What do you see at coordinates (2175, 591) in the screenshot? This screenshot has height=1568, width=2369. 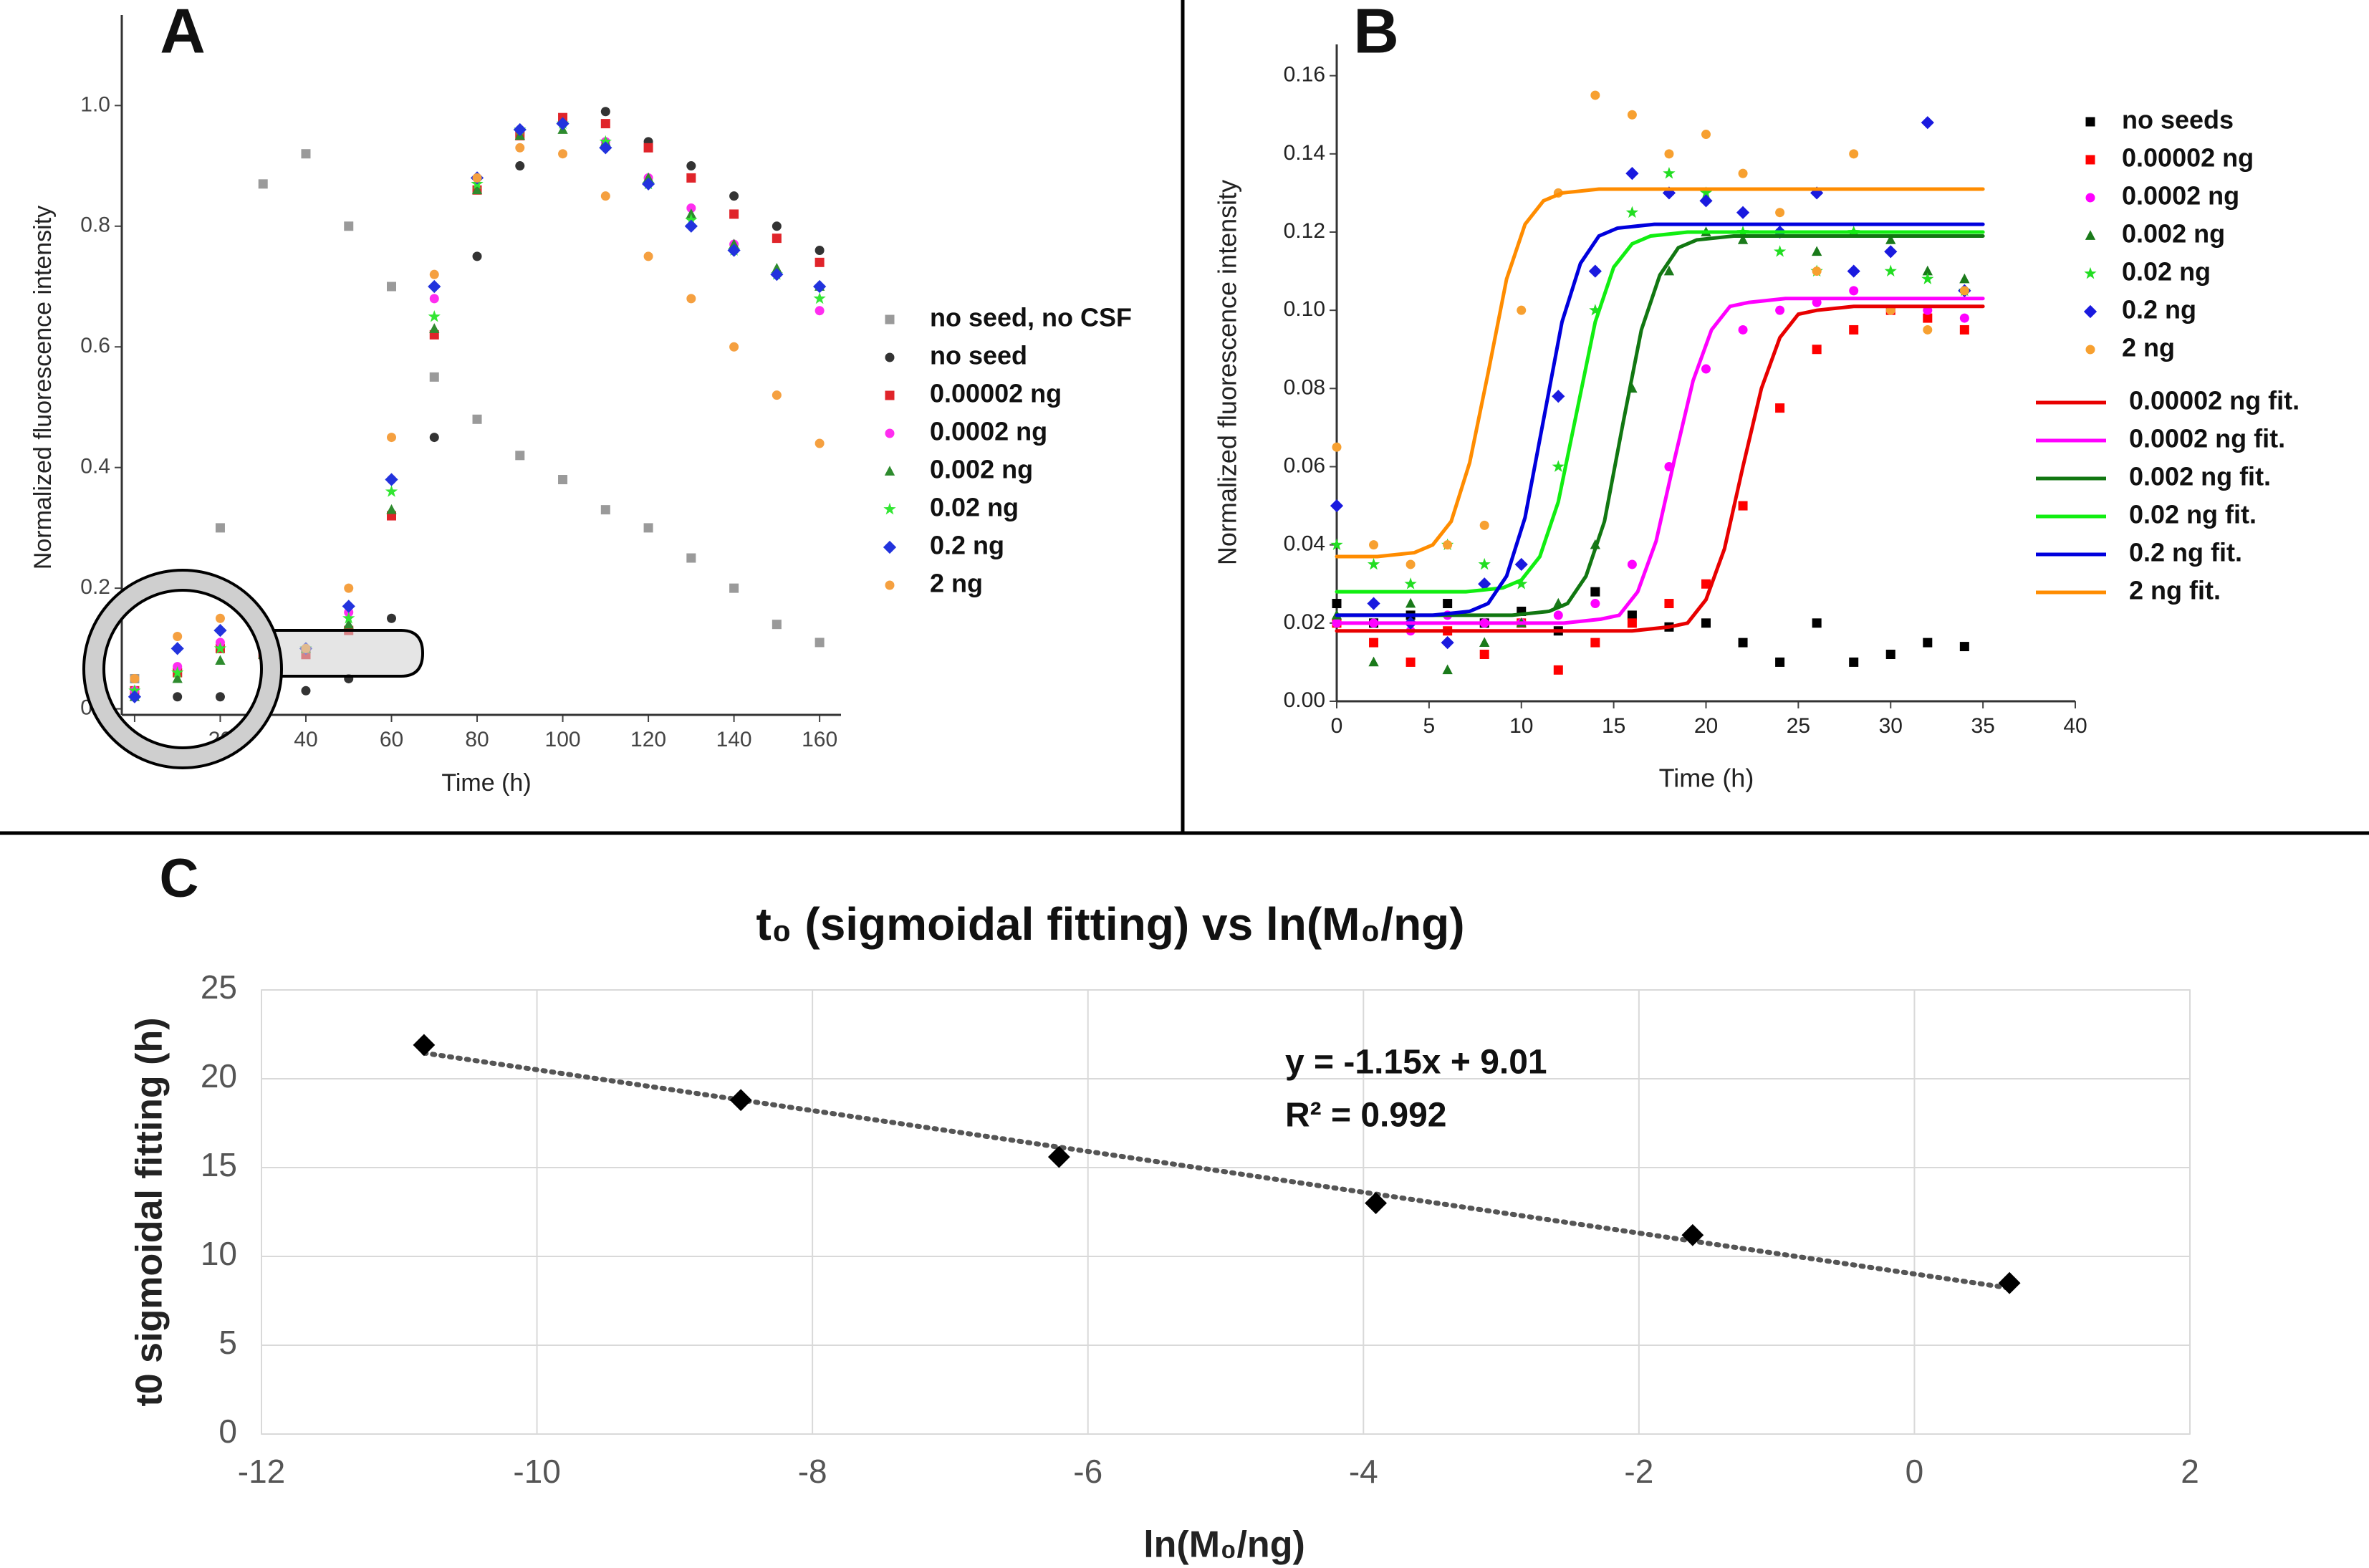 I see `legend-label: 2 ng fit.` at bounding box center [2175, 591].